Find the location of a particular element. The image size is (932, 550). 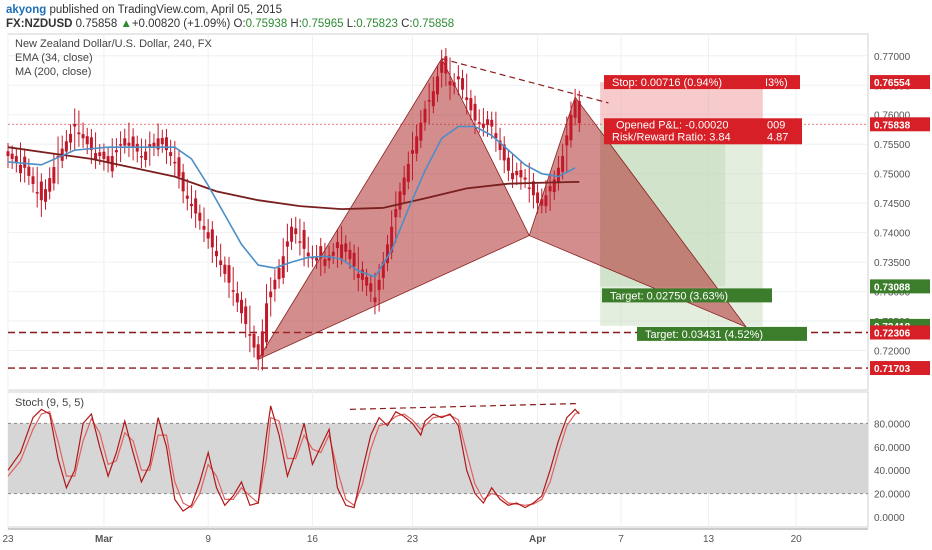

x-tick-label: 20 is located at coordinates (797, 539).